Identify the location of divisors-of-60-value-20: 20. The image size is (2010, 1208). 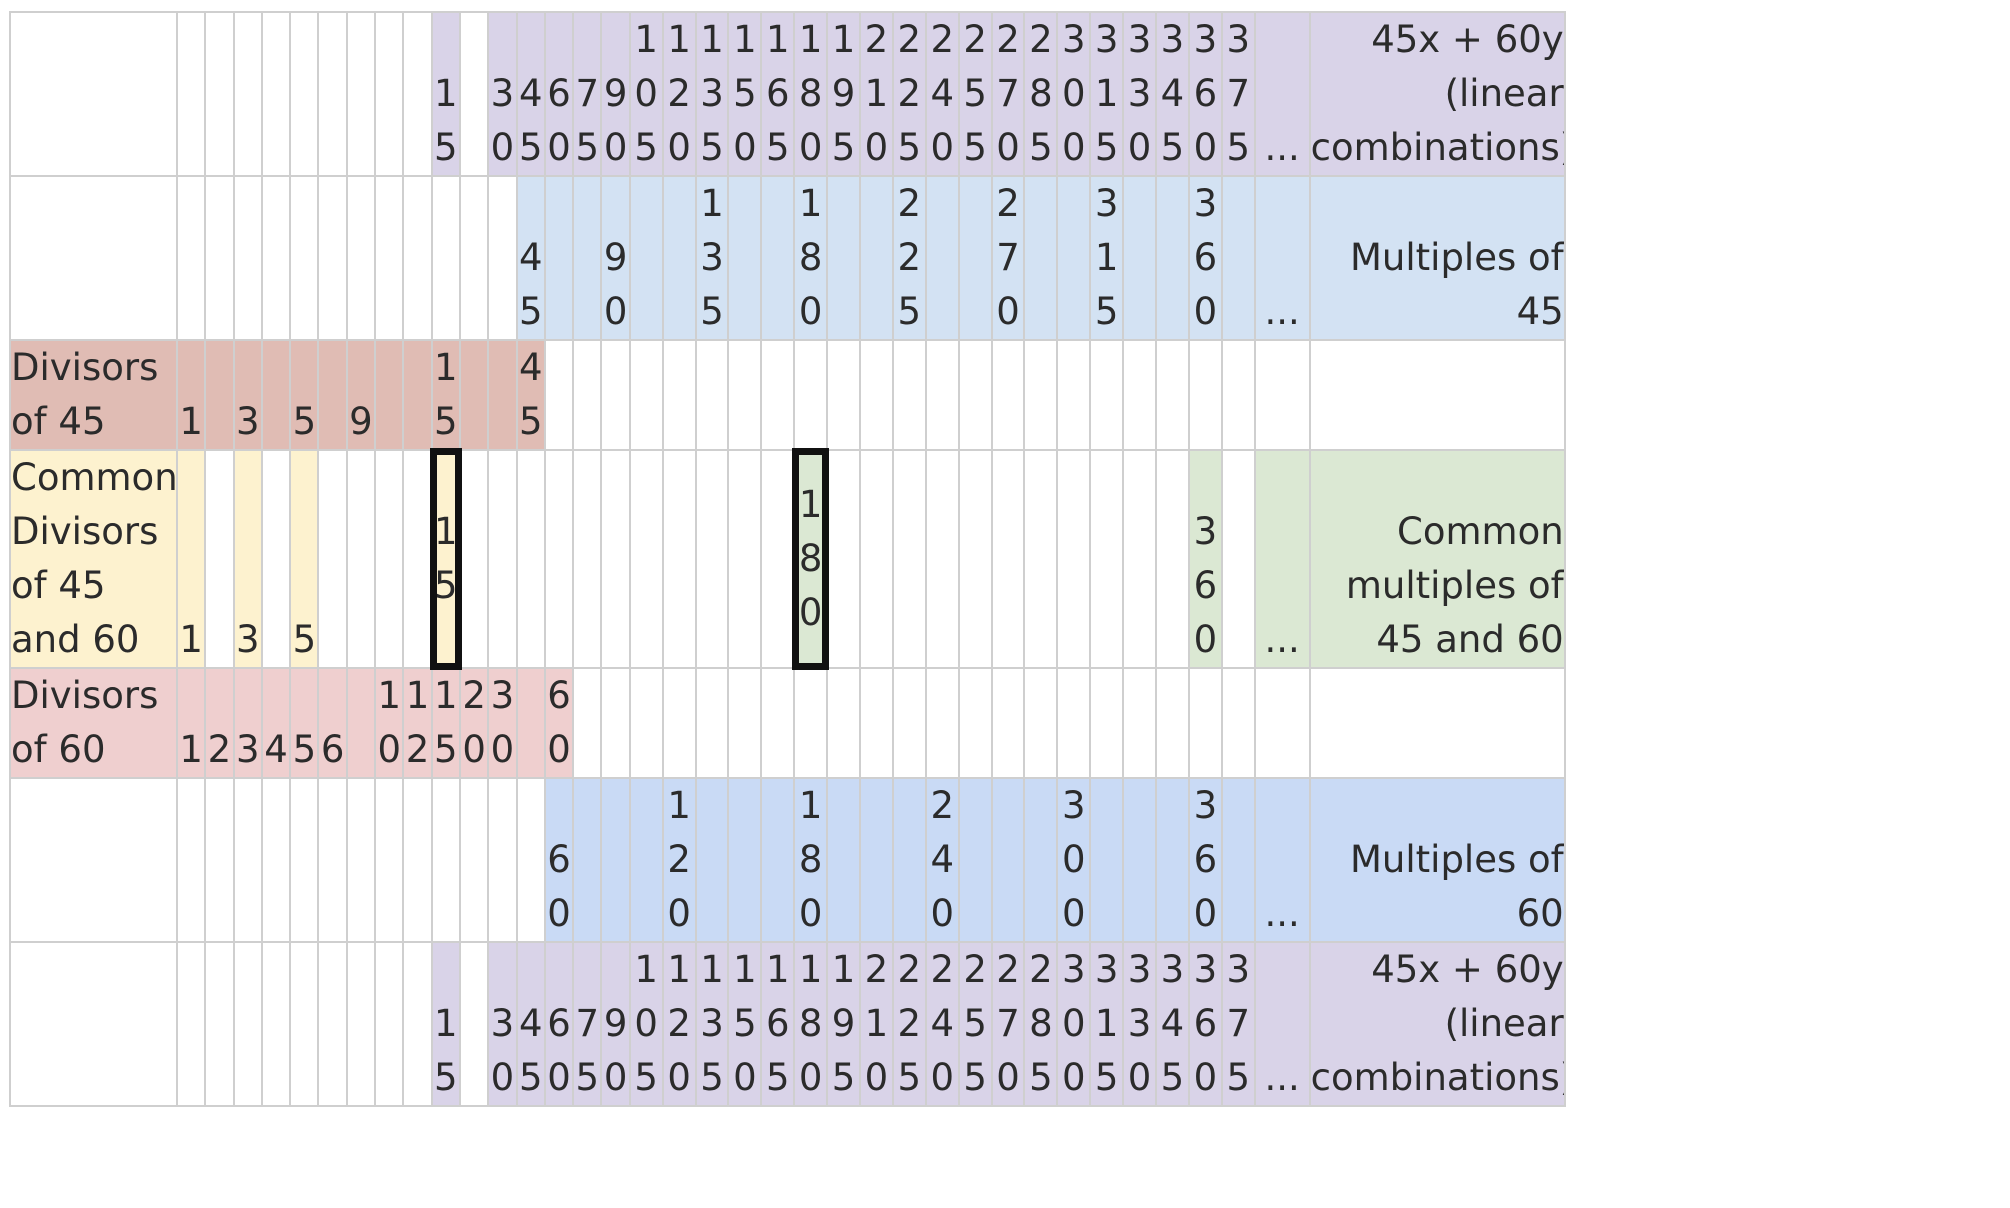
(474, 723).